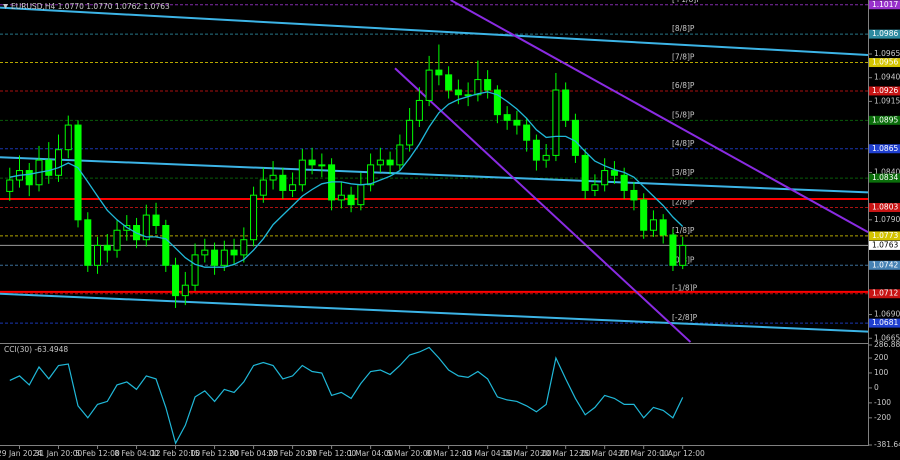 Image resolution: width=900 pixels, height=460 pixels. What do you see at coordinates (371, 453) in the screenshot?
I see `x-tick-label: 1 Mar 04:00` at bounding box center [371, 453].